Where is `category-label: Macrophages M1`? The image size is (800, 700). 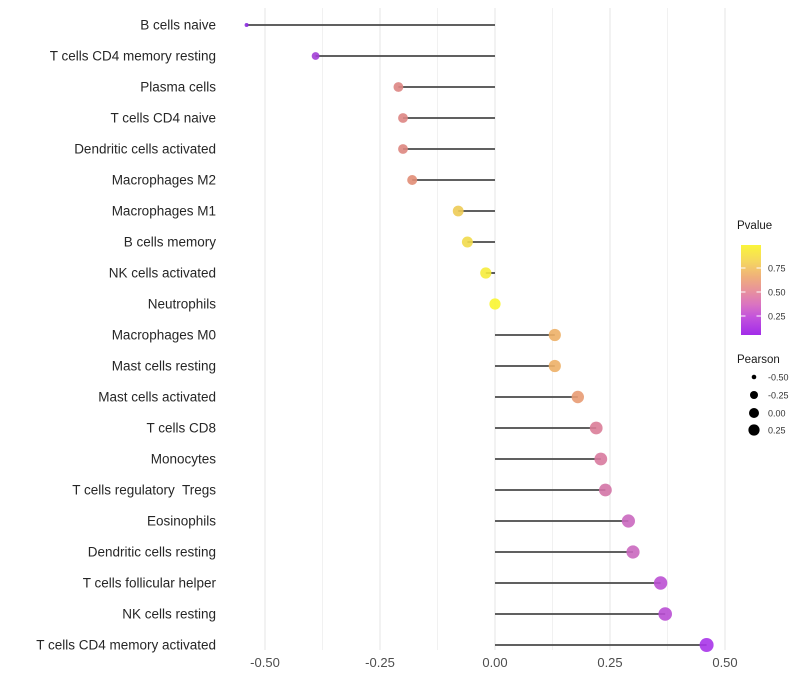 category-label: Macrophages M1 is located at coordinates (164, 211).